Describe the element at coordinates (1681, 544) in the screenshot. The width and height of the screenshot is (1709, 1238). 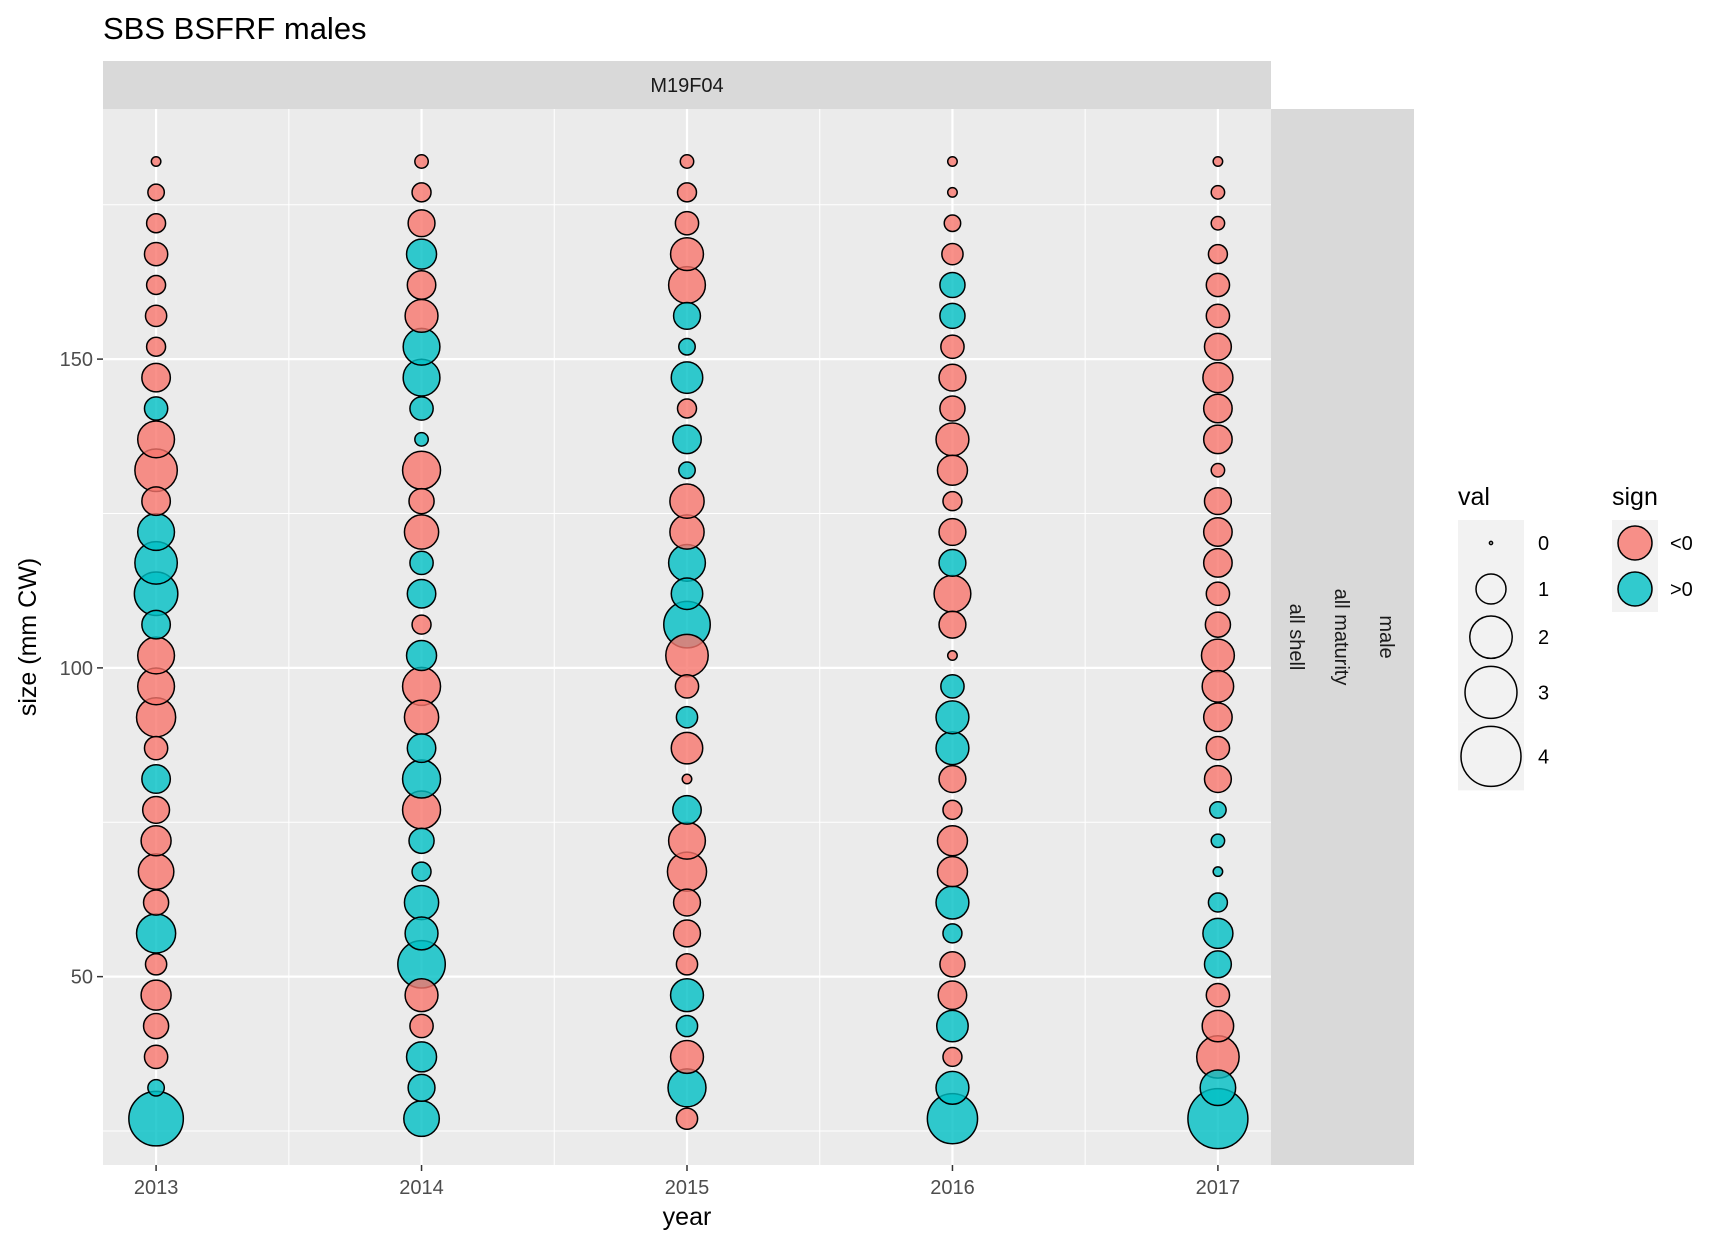
I see `fill-legend-label: <0` at that location.